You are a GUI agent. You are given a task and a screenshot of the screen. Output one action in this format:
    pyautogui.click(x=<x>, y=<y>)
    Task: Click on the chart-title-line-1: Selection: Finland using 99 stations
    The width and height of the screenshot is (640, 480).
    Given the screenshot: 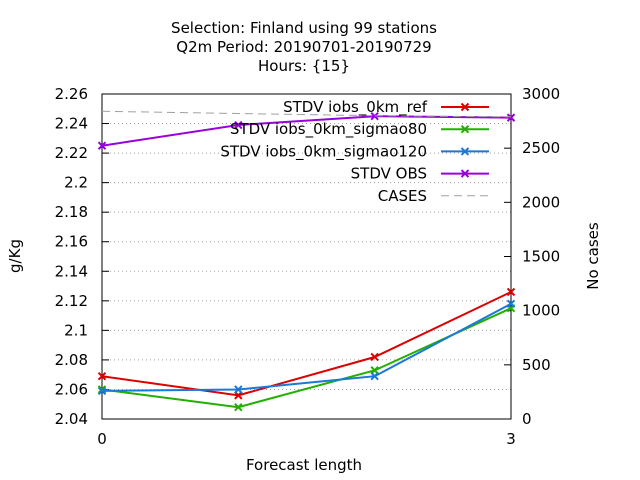 What is the action you would take?
    pyautogui.click(x=304, y=28)
    